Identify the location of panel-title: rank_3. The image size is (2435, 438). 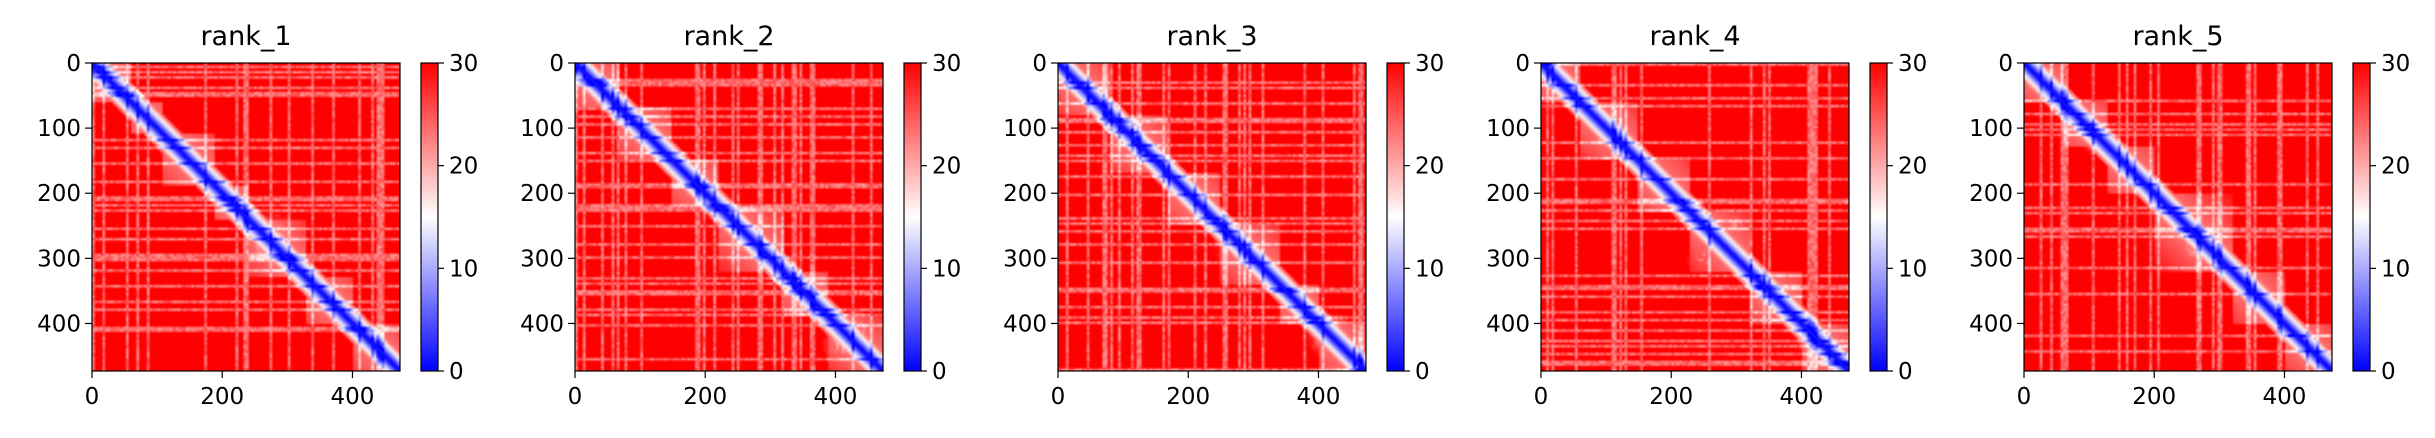
(1211, 36).